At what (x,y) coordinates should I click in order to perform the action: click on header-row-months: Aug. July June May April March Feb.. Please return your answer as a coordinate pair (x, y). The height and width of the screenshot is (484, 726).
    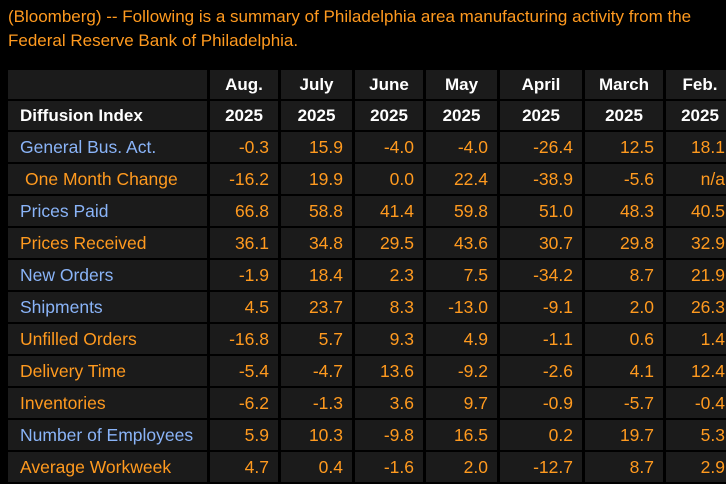
    Looking at the image, I should click on (367, 84).